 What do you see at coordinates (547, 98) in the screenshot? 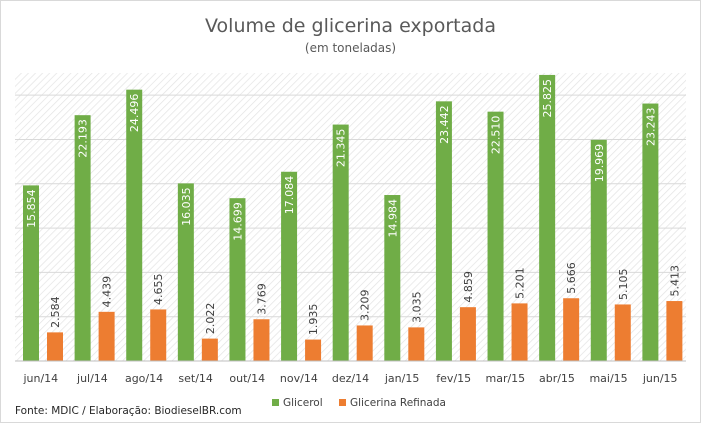
I see `data-label-glicerol: 25.825` at bounding box center [547, 98].